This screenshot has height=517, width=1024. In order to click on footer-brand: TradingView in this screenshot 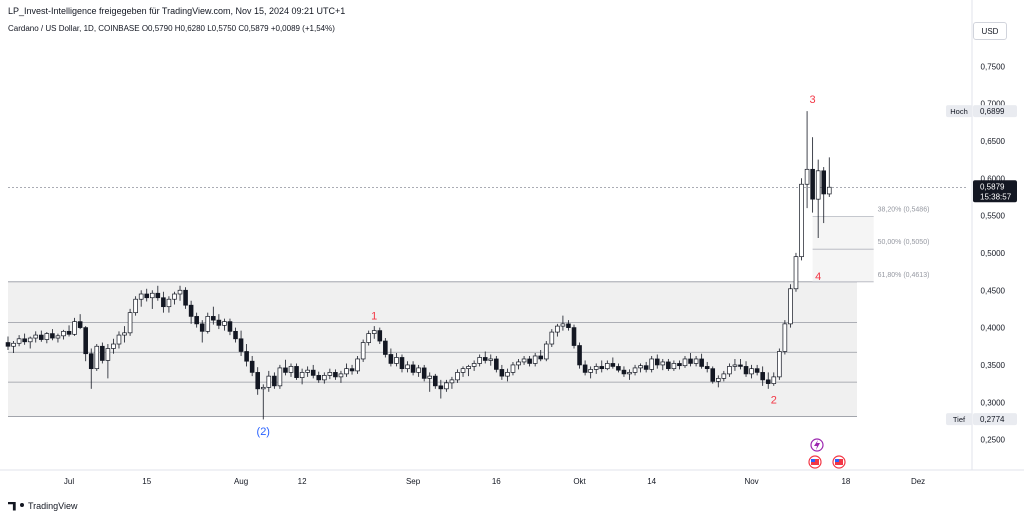, I will do `click(43, 506)`.